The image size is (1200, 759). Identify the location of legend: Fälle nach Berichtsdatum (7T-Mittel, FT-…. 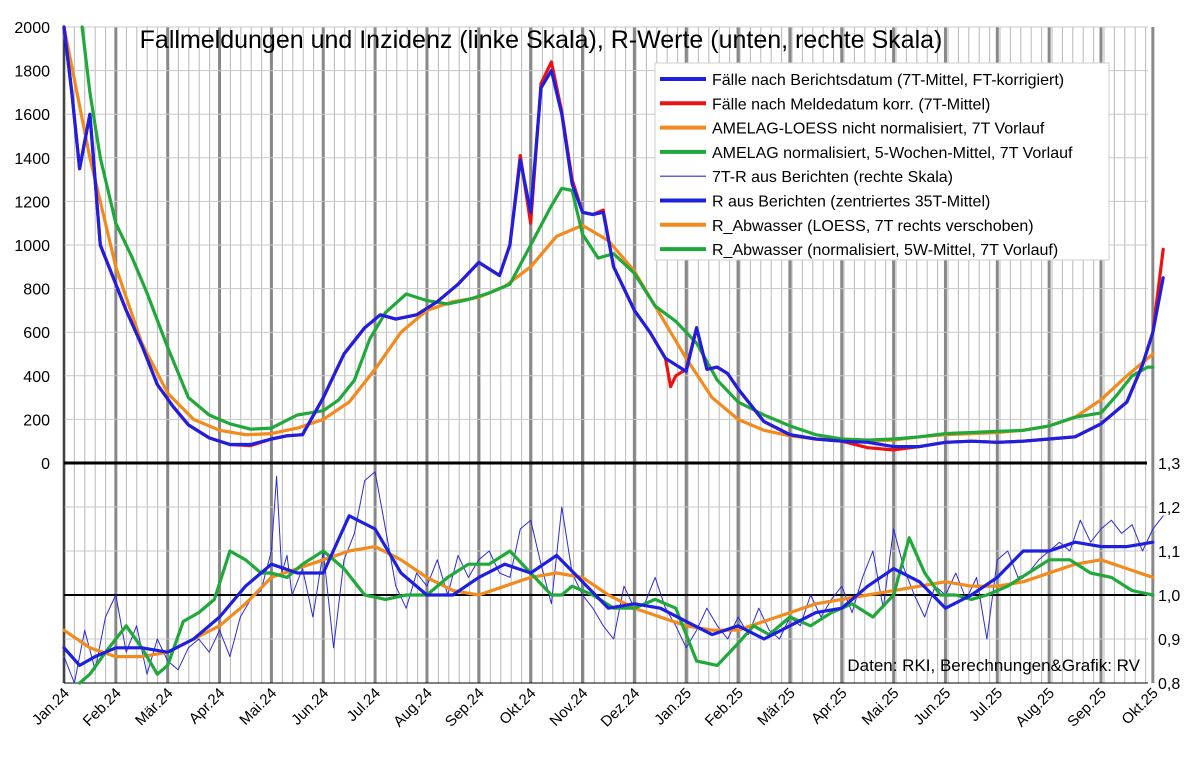
(882, 161).